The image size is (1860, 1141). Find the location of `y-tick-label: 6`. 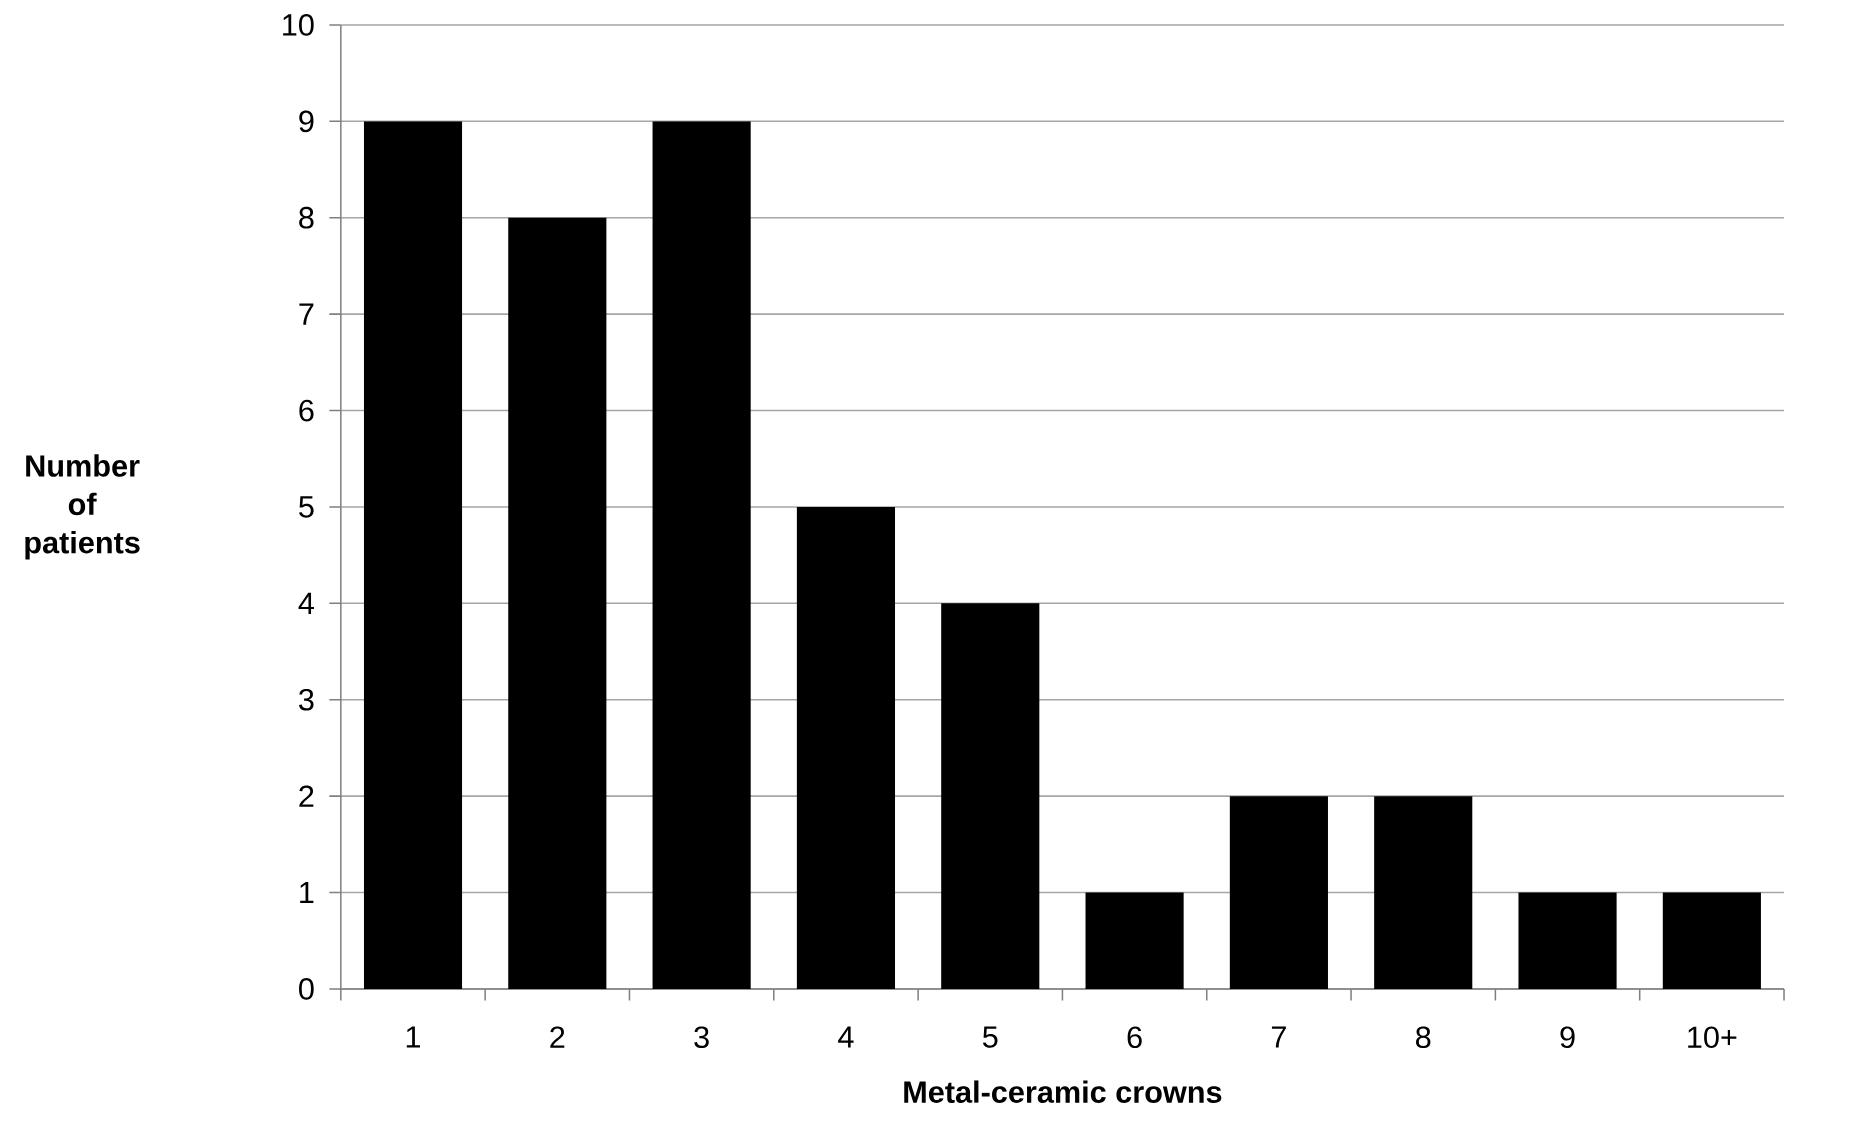

y-tick-label: 6 is located at coordinates (306, 410).